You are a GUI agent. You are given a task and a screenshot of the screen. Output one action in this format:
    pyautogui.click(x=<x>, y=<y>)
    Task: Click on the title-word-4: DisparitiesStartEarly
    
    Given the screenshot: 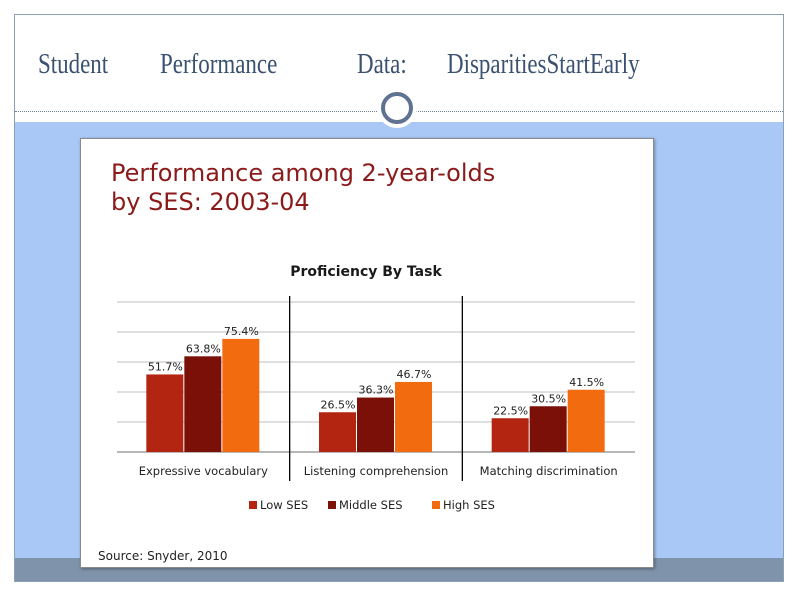 What is the action you would take?
    pyautogui.click(x=543, y=64)
    